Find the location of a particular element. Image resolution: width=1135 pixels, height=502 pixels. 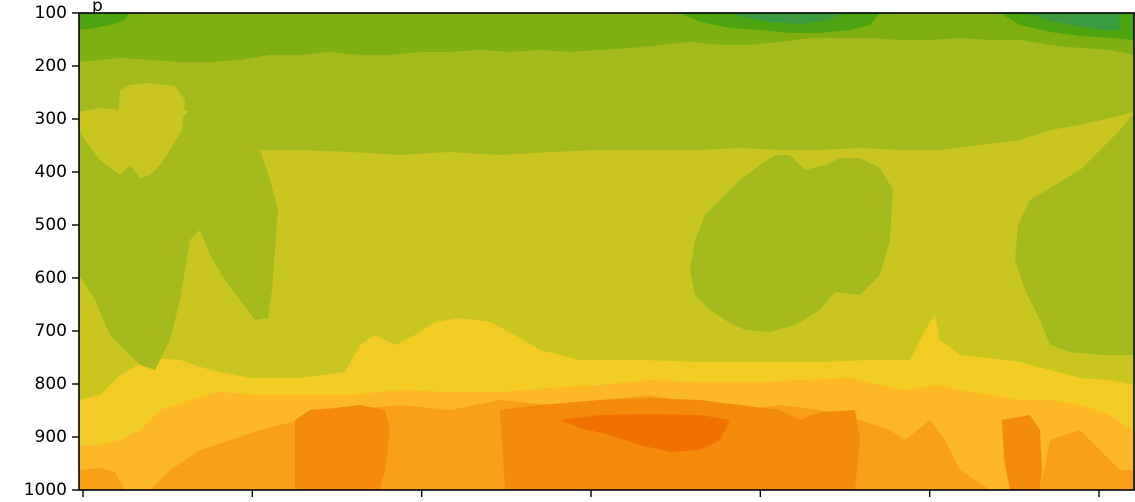

contour-bottom-patch-leftedge is located at coordinates (102, 479).